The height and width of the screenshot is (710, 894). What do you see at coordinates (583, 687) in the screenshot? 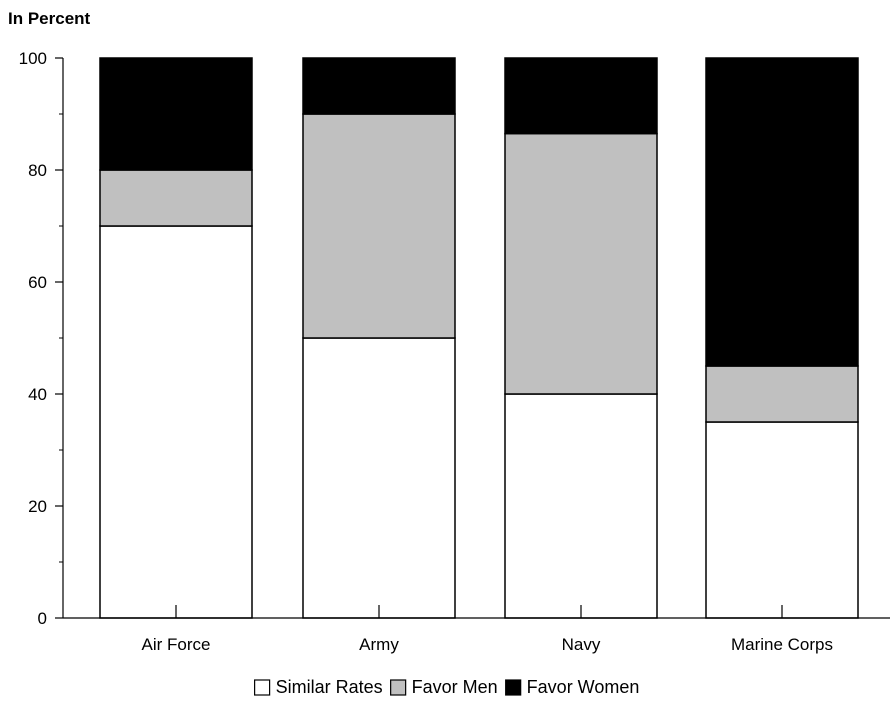
I see `legend-label-favor-women: Favor Women` at bounding box center [583, 687].